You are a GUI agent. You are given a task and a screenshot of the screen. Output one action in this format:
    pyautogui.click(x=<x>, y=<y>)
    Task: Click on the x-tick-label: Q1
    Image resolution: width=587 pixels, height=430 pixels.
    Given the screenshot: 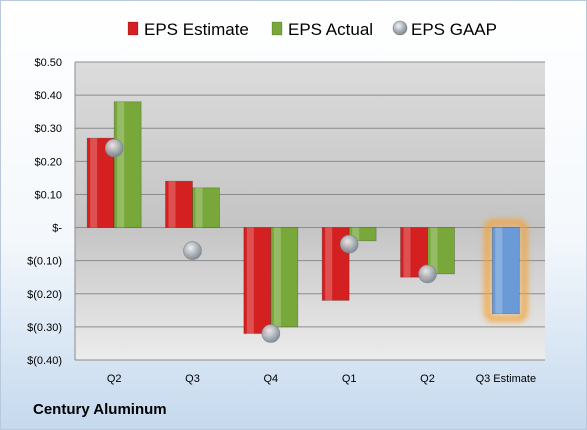 What is the action you would take?
    pyautogui.click(x=349, y=379)
    